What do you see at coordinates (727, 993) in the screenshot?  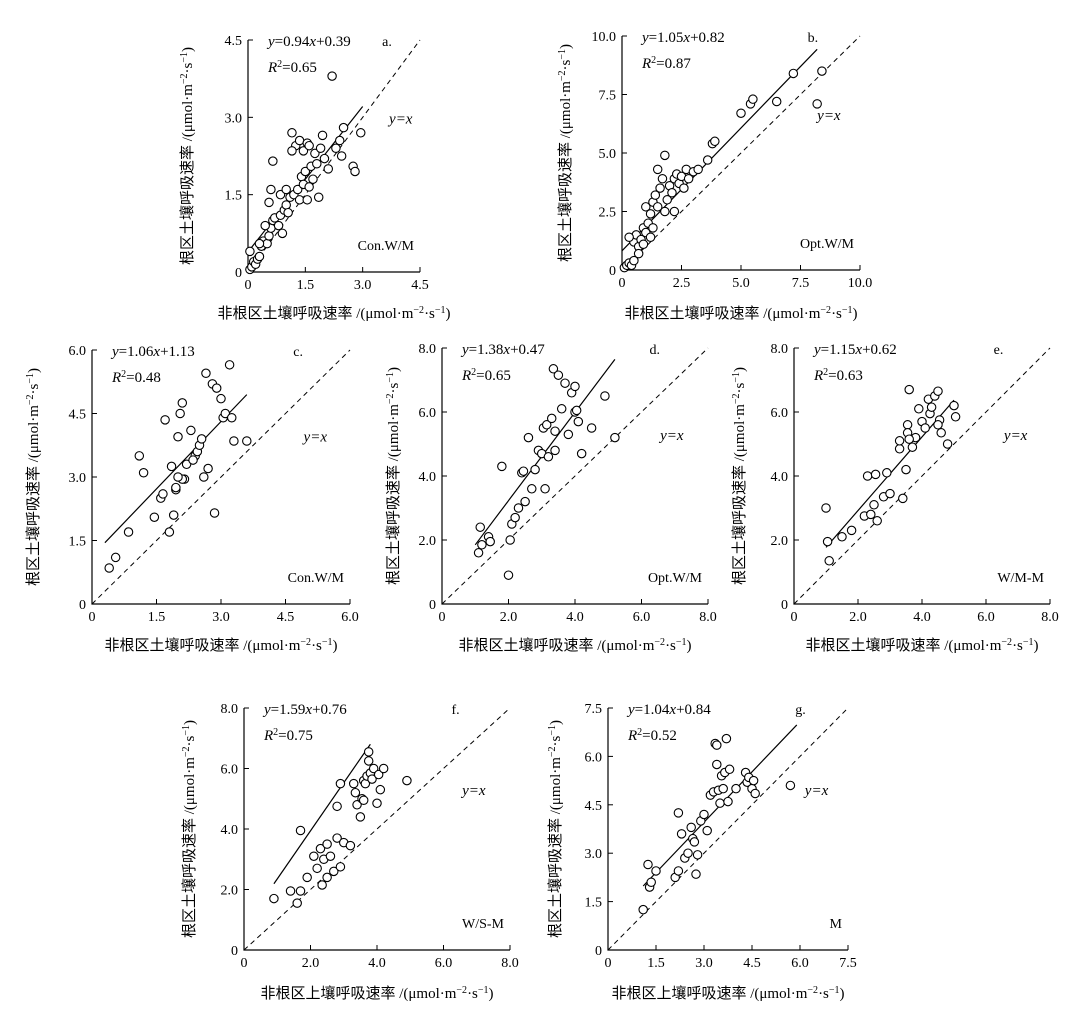 I see `x-axis-label: 非根区上壤呼吸速率 /(μmol·m−2·s−1)` at bounding box center [727, 993].